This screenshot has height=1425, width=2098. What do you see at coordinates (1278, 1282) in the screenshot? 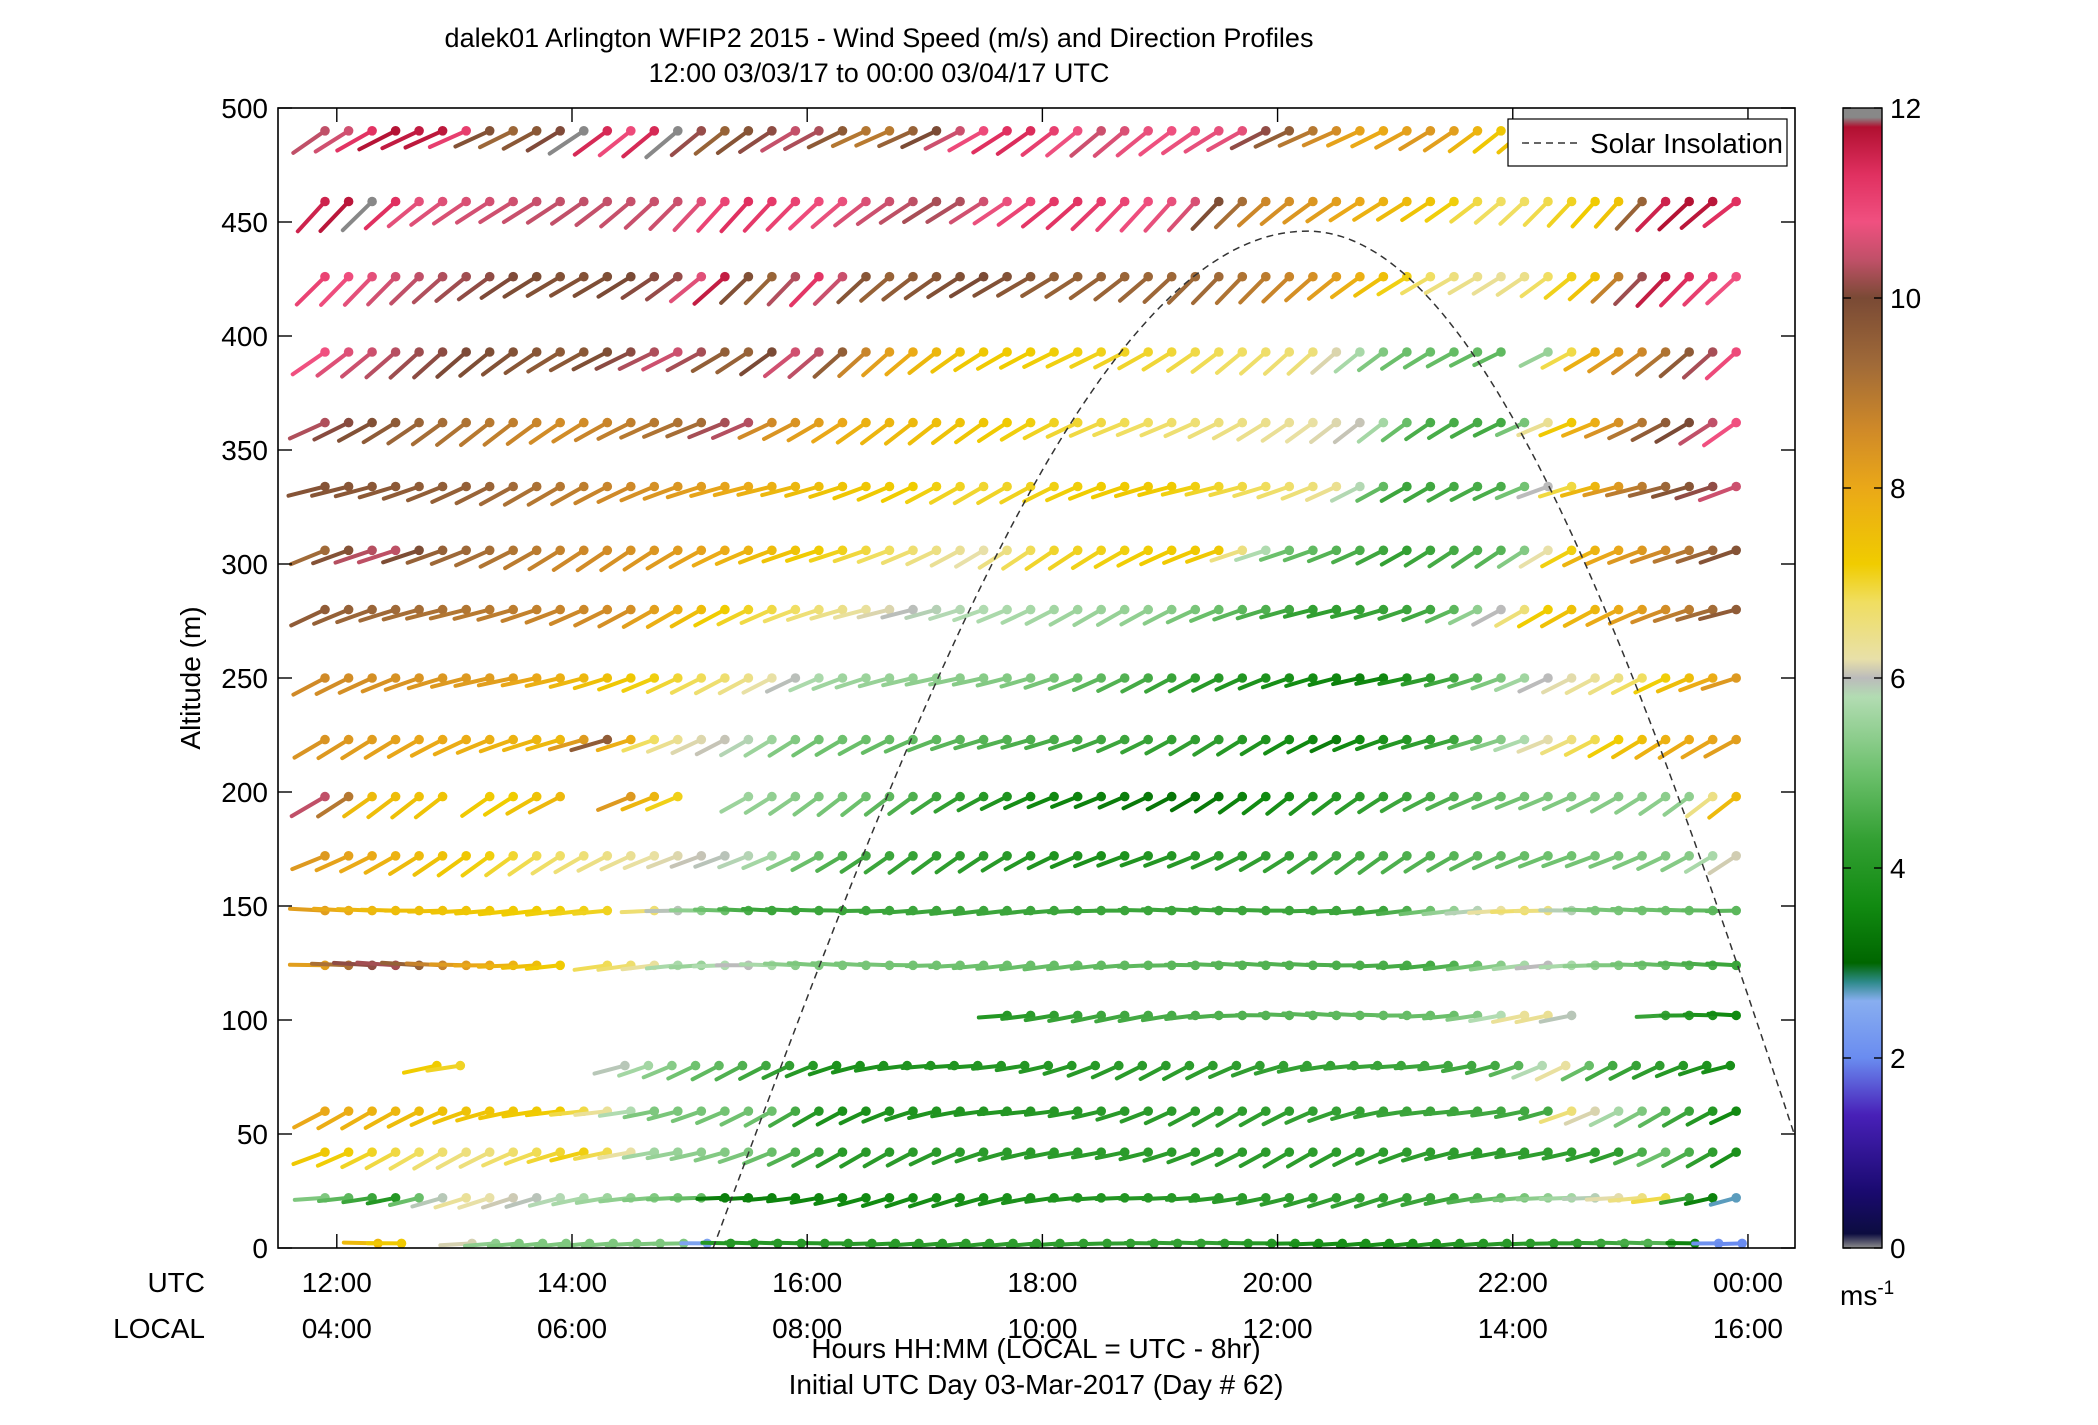
I see `x-tick-label-utc: 20:00` at bounding box center [1278, 1282].